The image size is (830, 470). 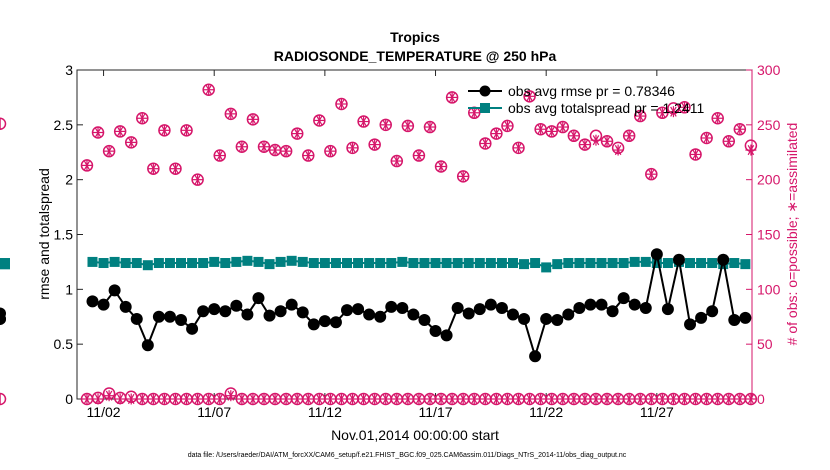 I want to click on y-tick-label-left: 2.5, so click(x=64, y=125).